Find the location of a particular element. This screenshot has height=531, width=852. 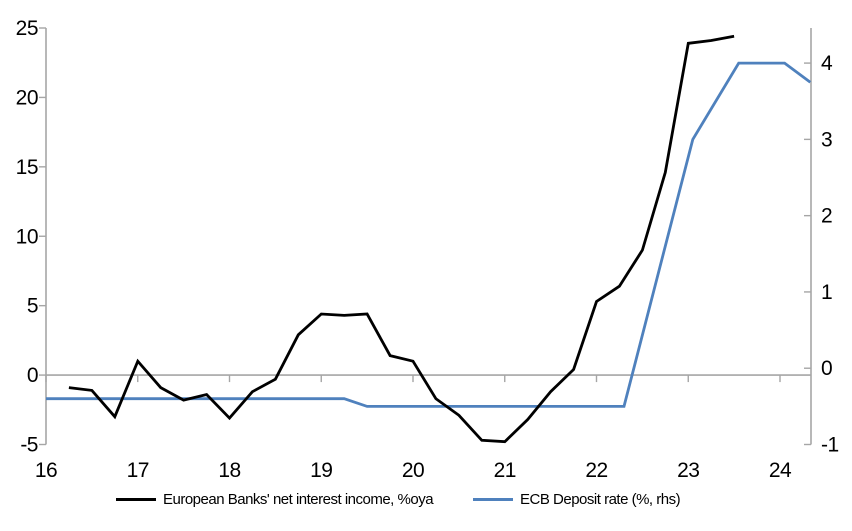

x-axis-tick-label: 16 is located at coordinates (46, 470).